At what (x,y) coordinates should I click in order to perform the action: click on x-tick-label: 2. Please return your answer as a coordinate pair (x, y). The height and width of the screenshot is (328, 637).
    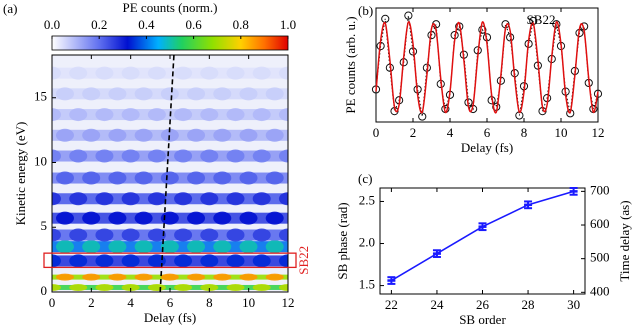
    Looking at the image, I should click on (91, 302).